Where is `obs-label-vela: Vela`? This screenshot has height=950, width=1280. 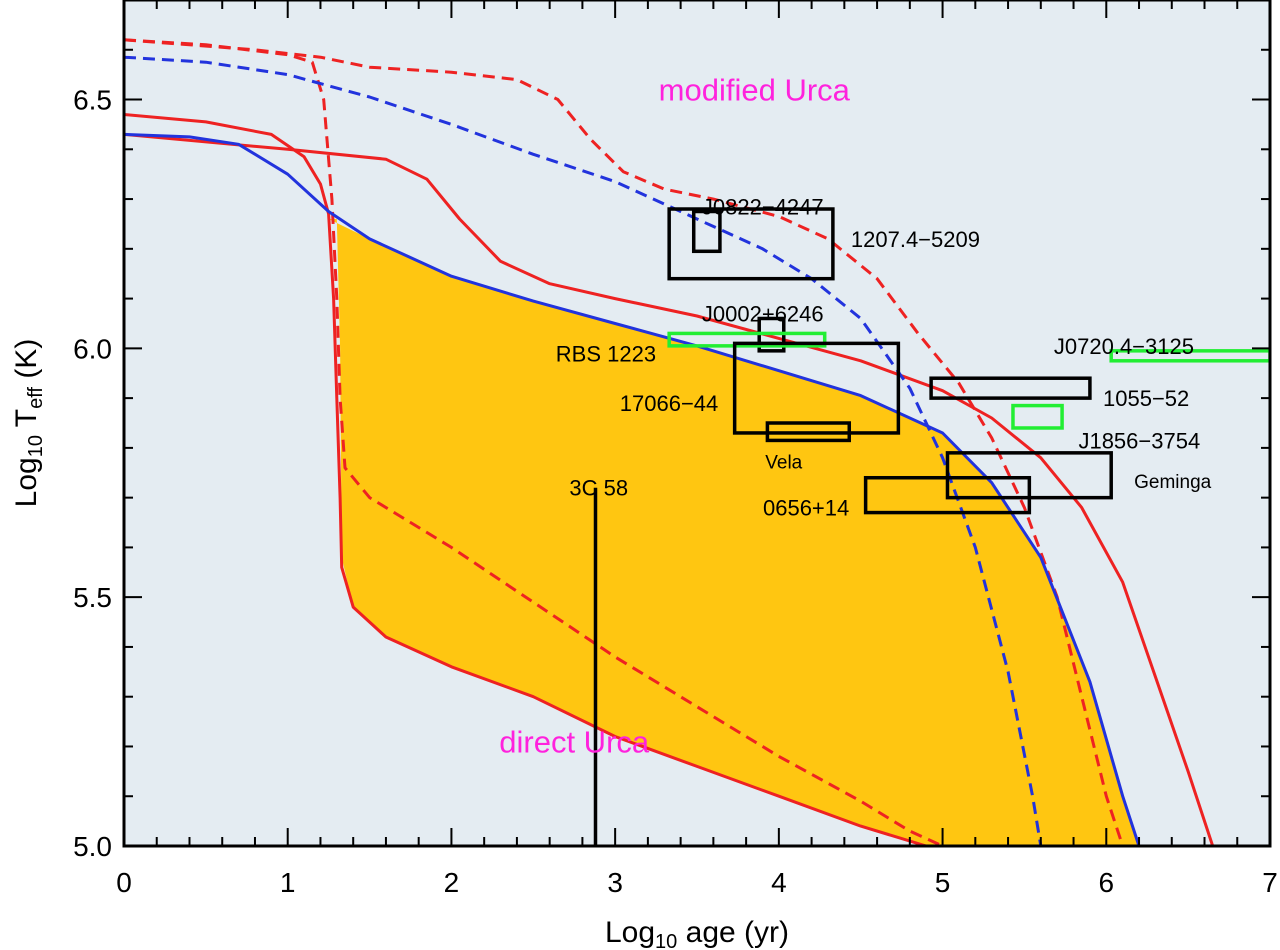 obs-label-vela: Vela is located at coordinates (783, 462).